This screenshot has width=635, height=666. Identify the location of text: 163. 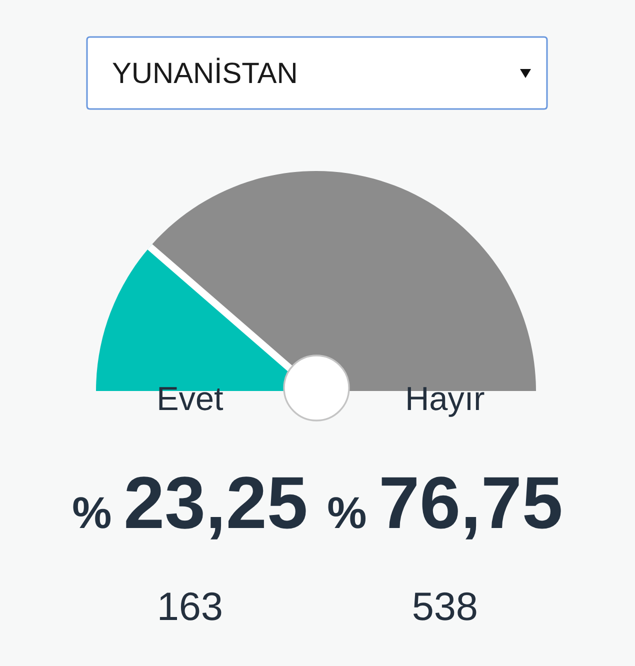
(191, 606).